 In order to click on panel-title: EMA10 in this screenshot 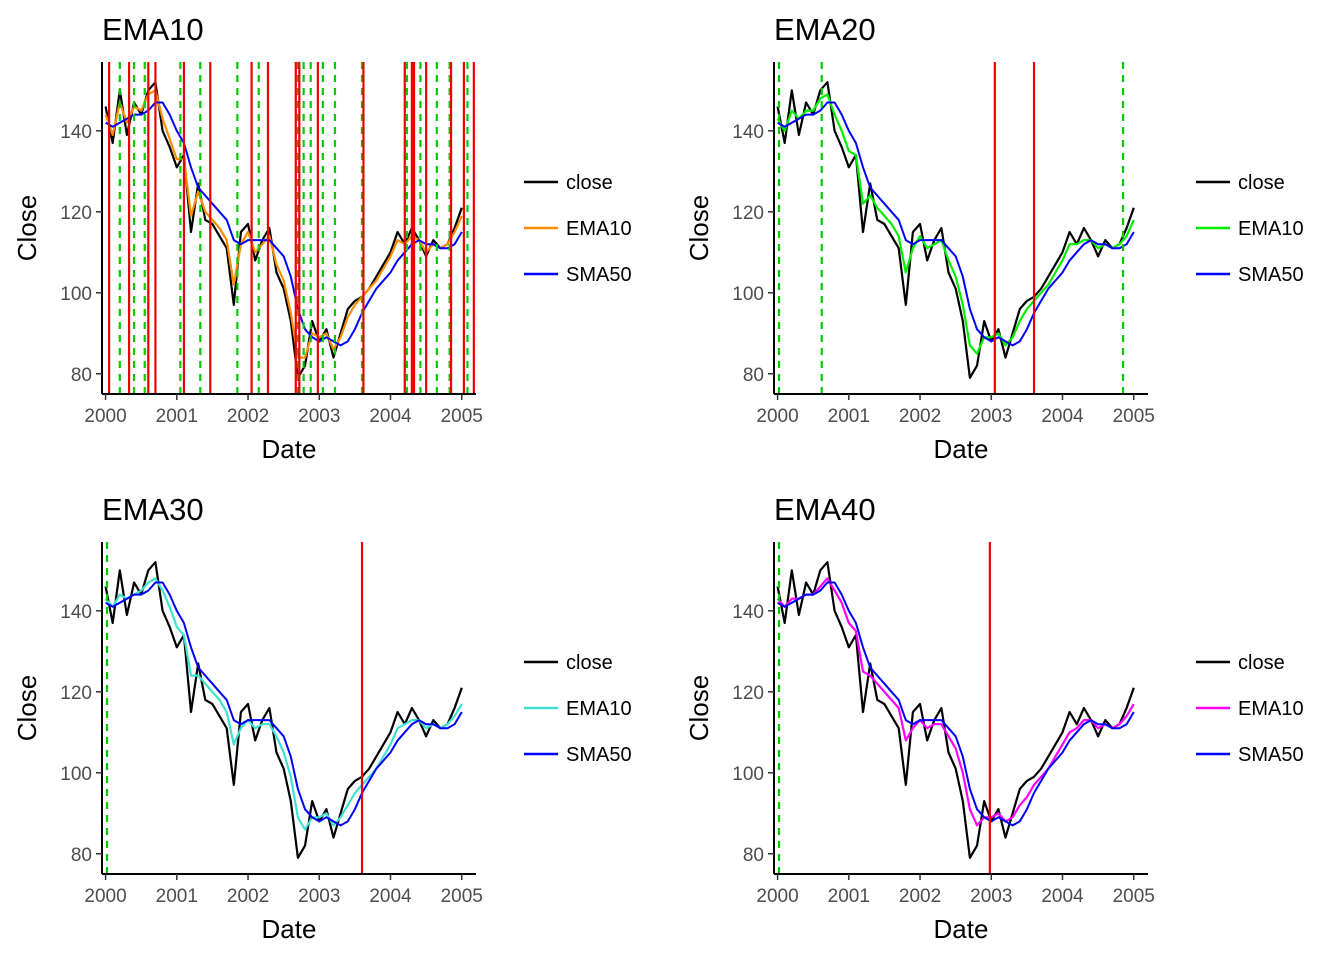, I will do `click(153, 29)`.